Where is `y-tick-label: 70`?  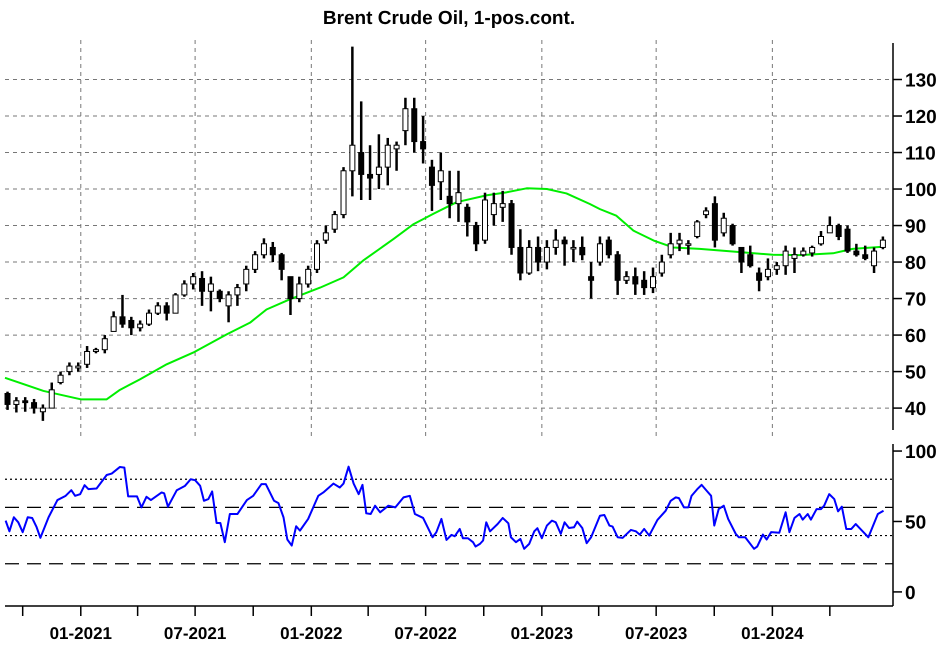 y-tick-label: 70 is located at coordinates (915, 299).